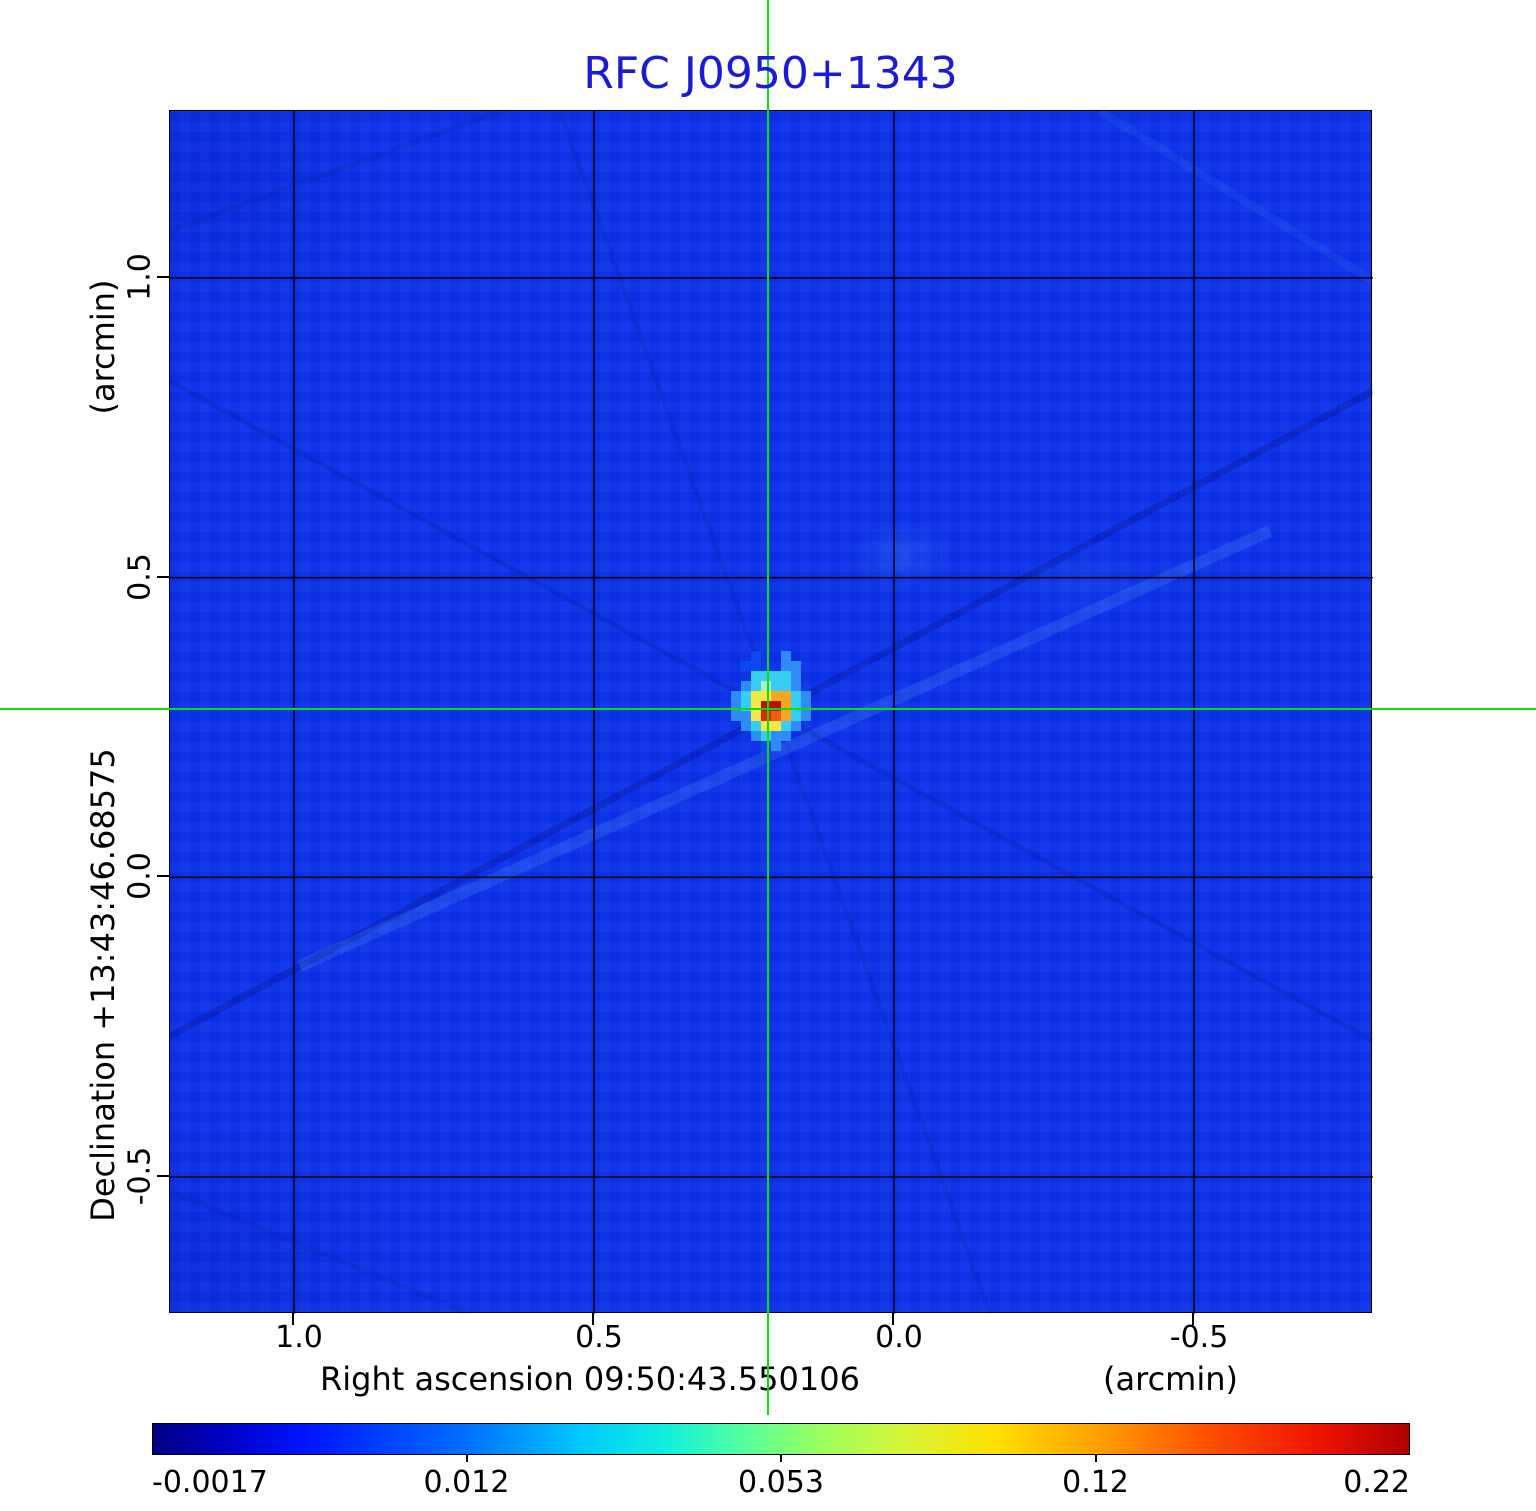  What do you see at coordinates (899, 1337) in the screenshot?
I see `x-tick-label: 0.0` at bounding box center [899, 1337].